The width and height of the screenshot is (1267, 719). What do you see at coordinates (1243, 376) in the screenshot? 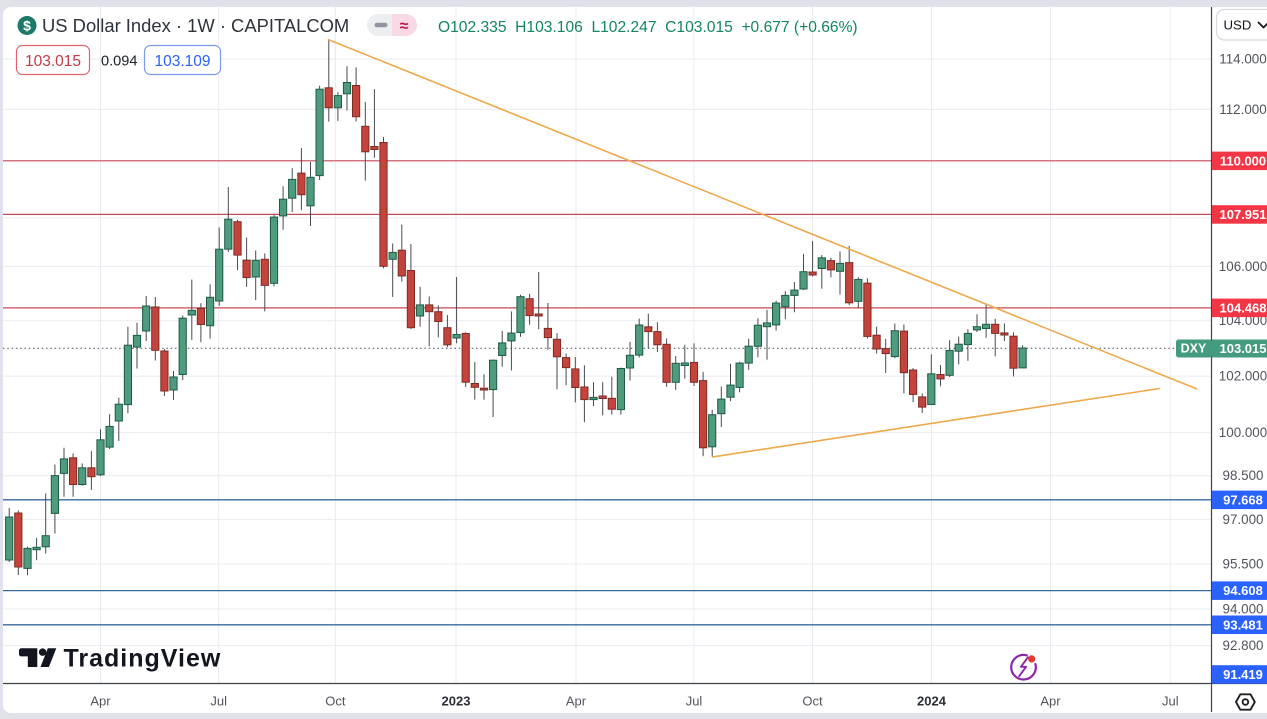
I see `svg-text: 102.000` at bounding box center [1243, 376].